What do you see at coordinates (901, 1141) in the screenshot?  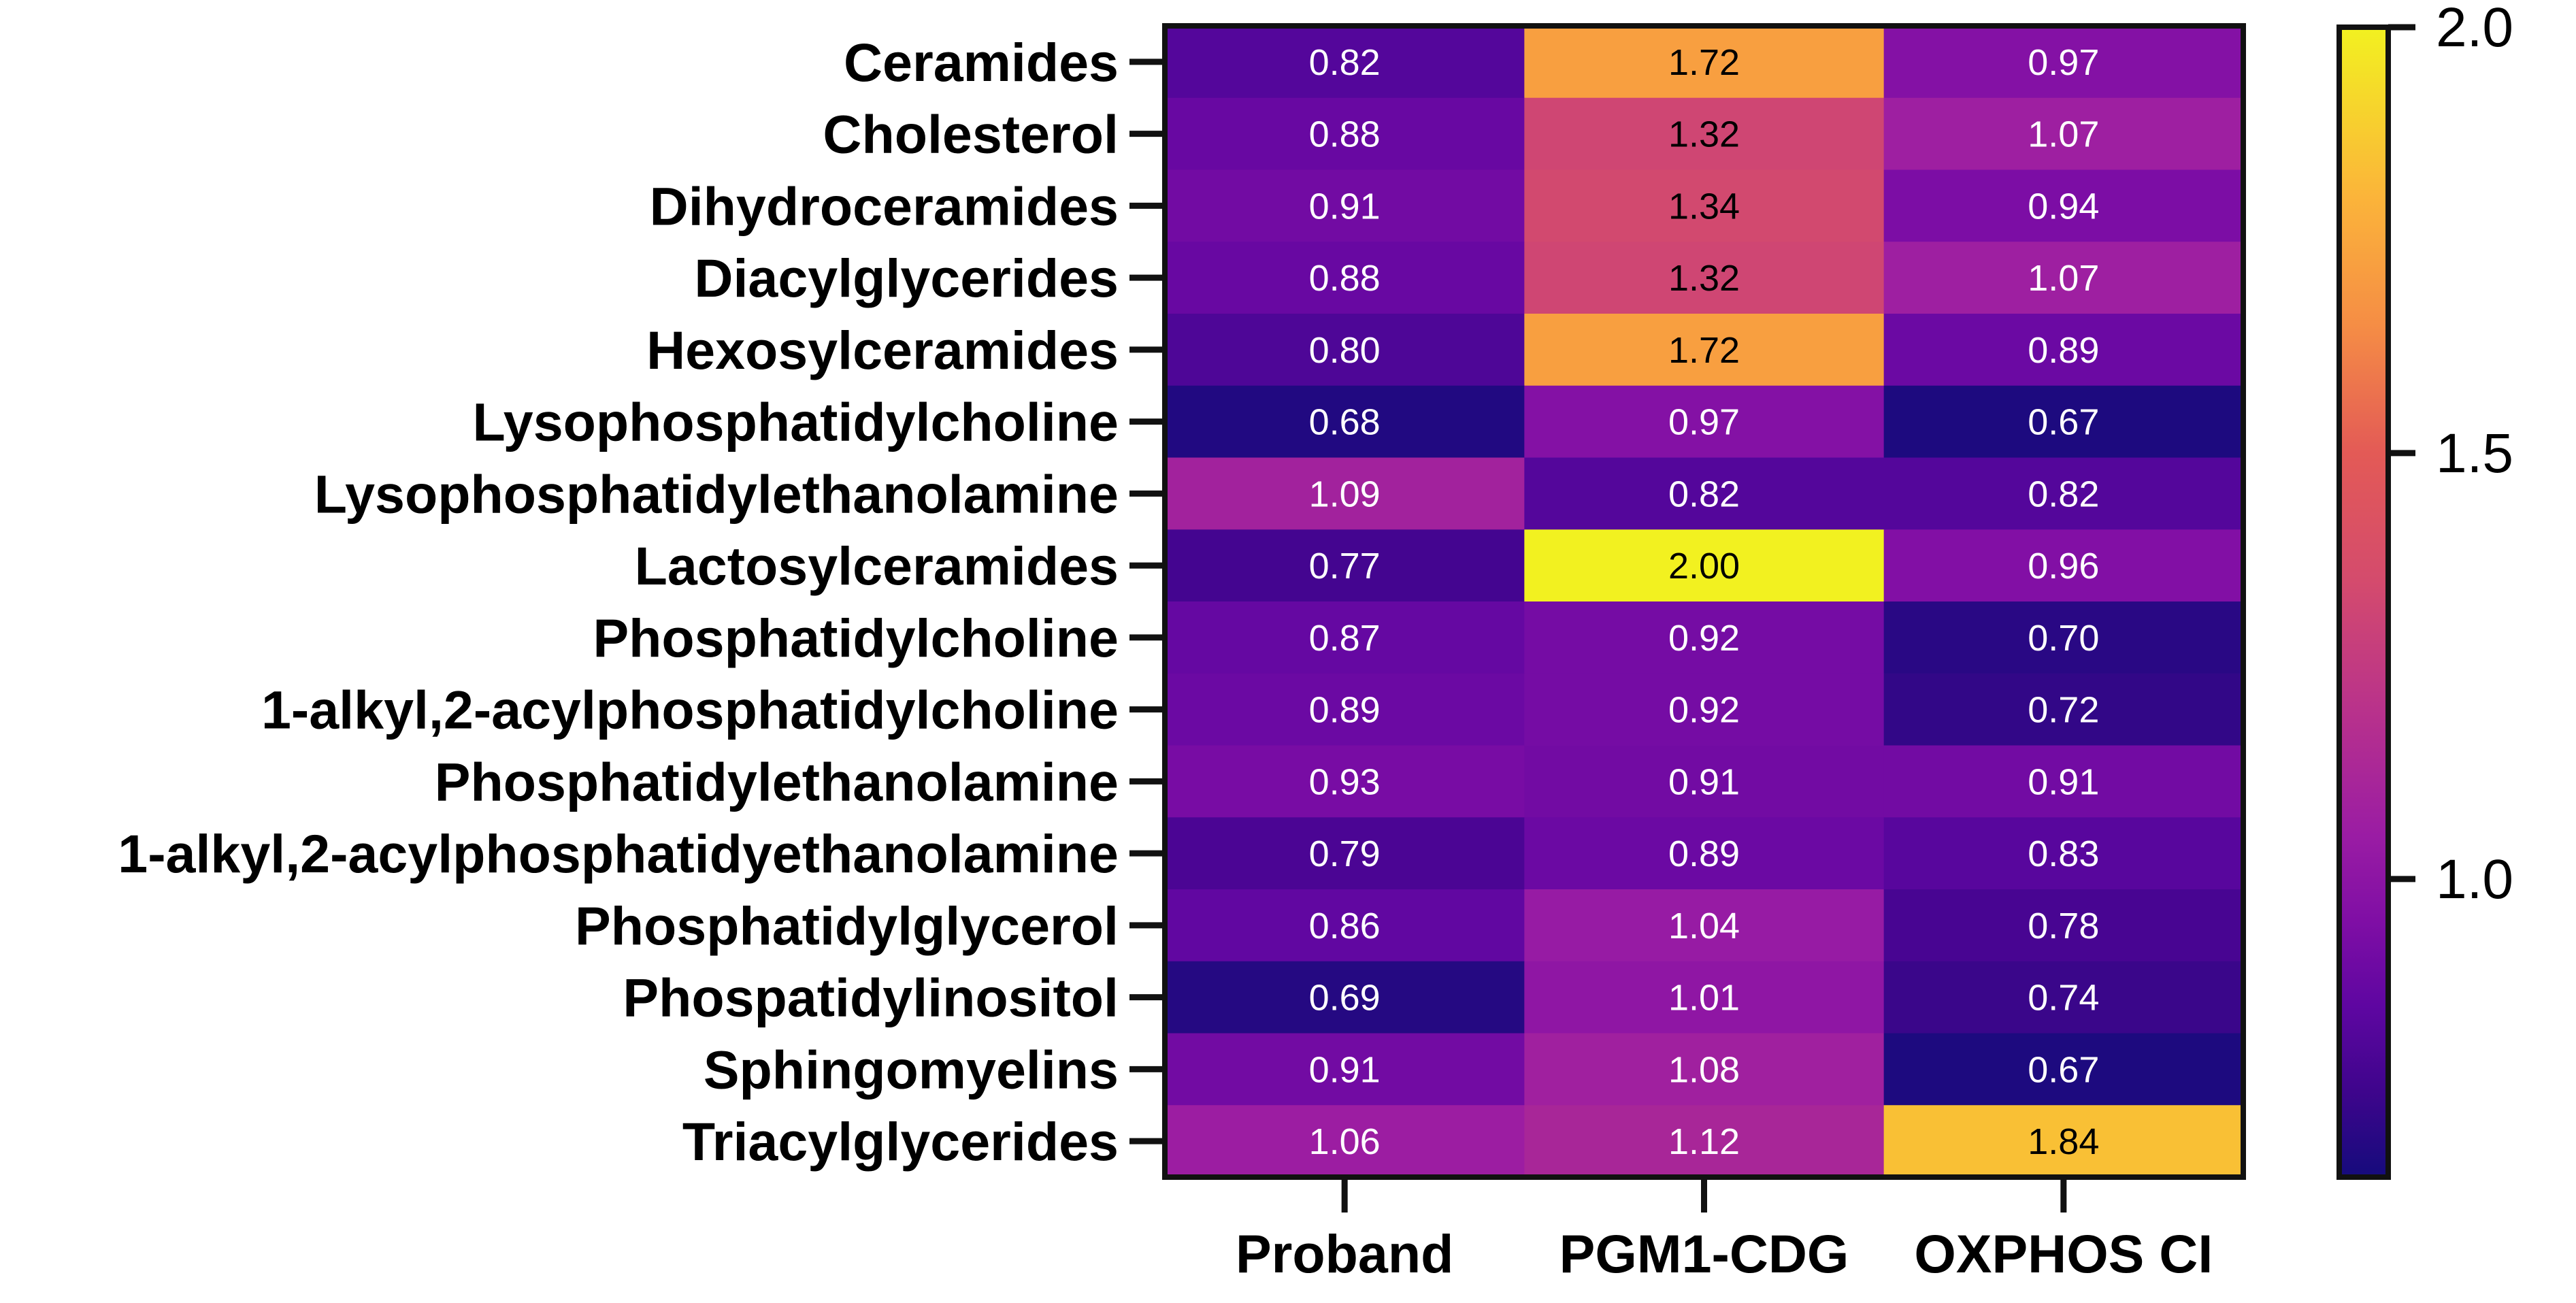 I see `row-label: Triacylglycerides` at bounding box center [901, 1141].